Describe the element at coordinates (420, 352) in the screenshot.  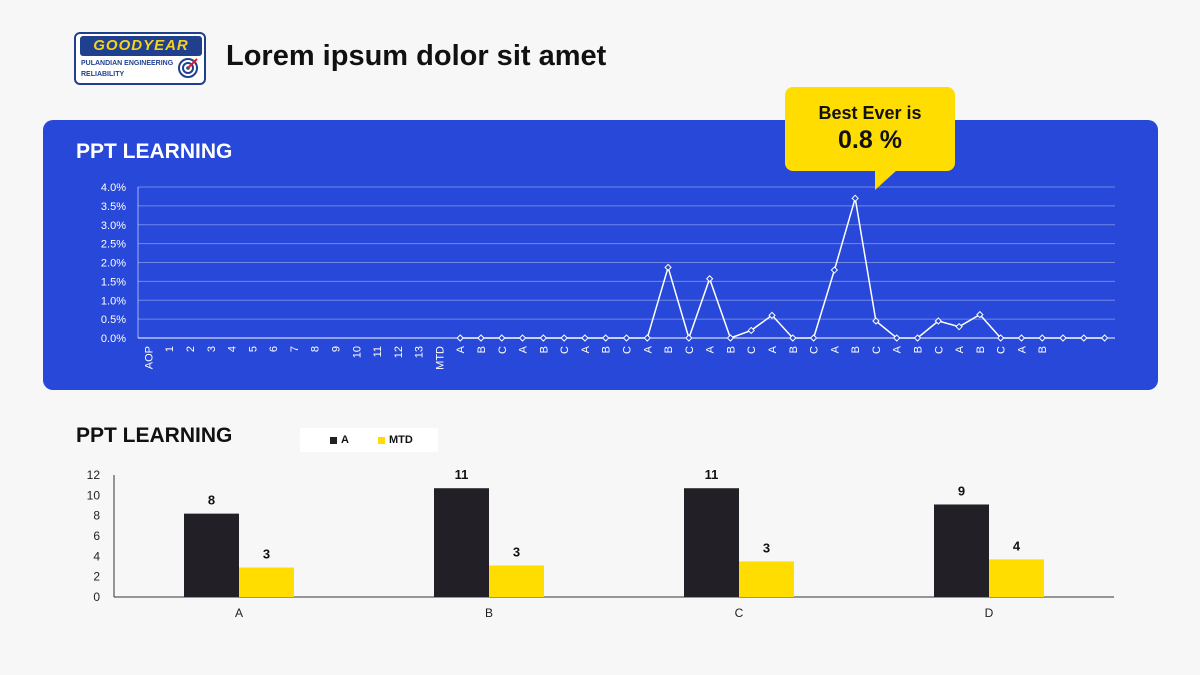
I see `x-tick-label: 13` at that location.